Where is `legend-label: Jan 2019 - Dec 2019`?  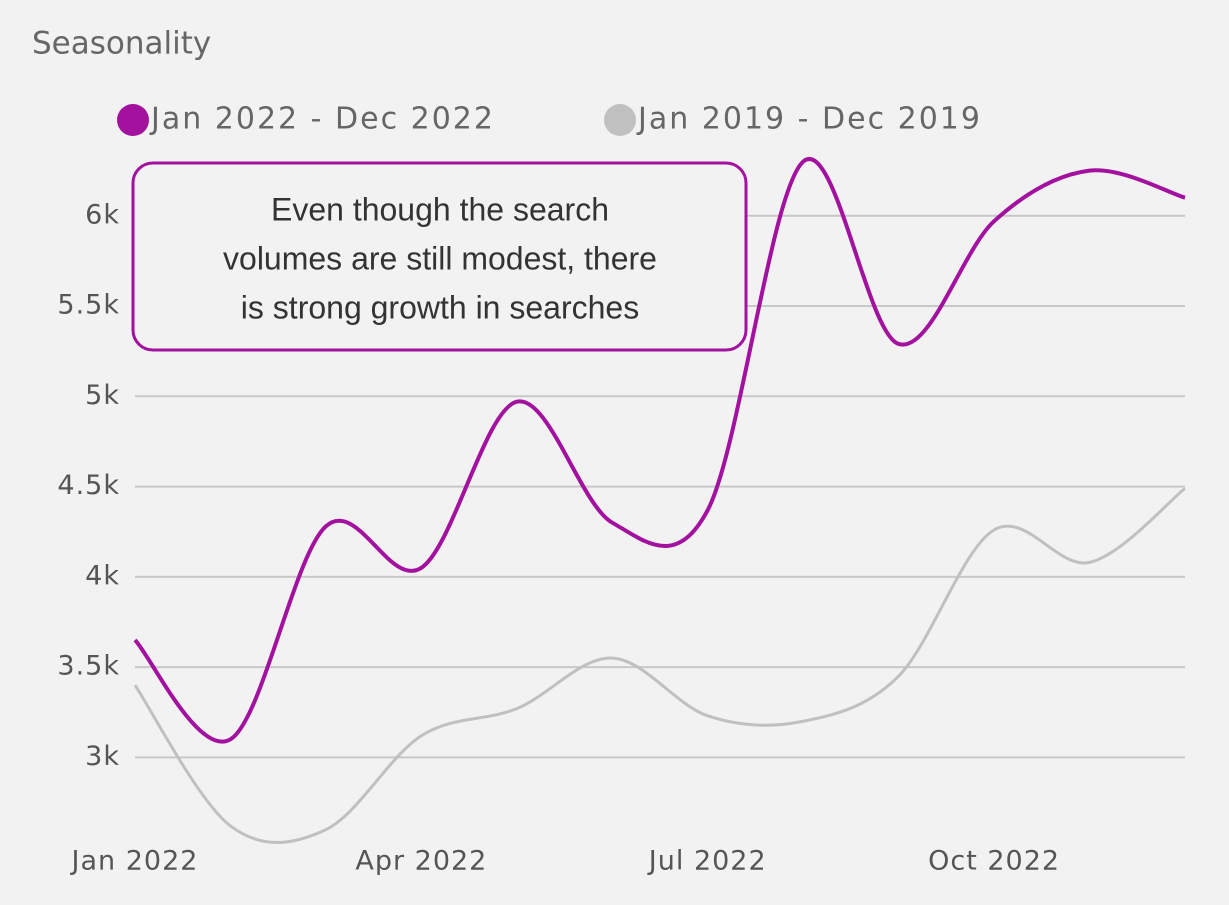
legend-label: Jan 2019 - Dec 2019 is located at coordinates (809, 119).